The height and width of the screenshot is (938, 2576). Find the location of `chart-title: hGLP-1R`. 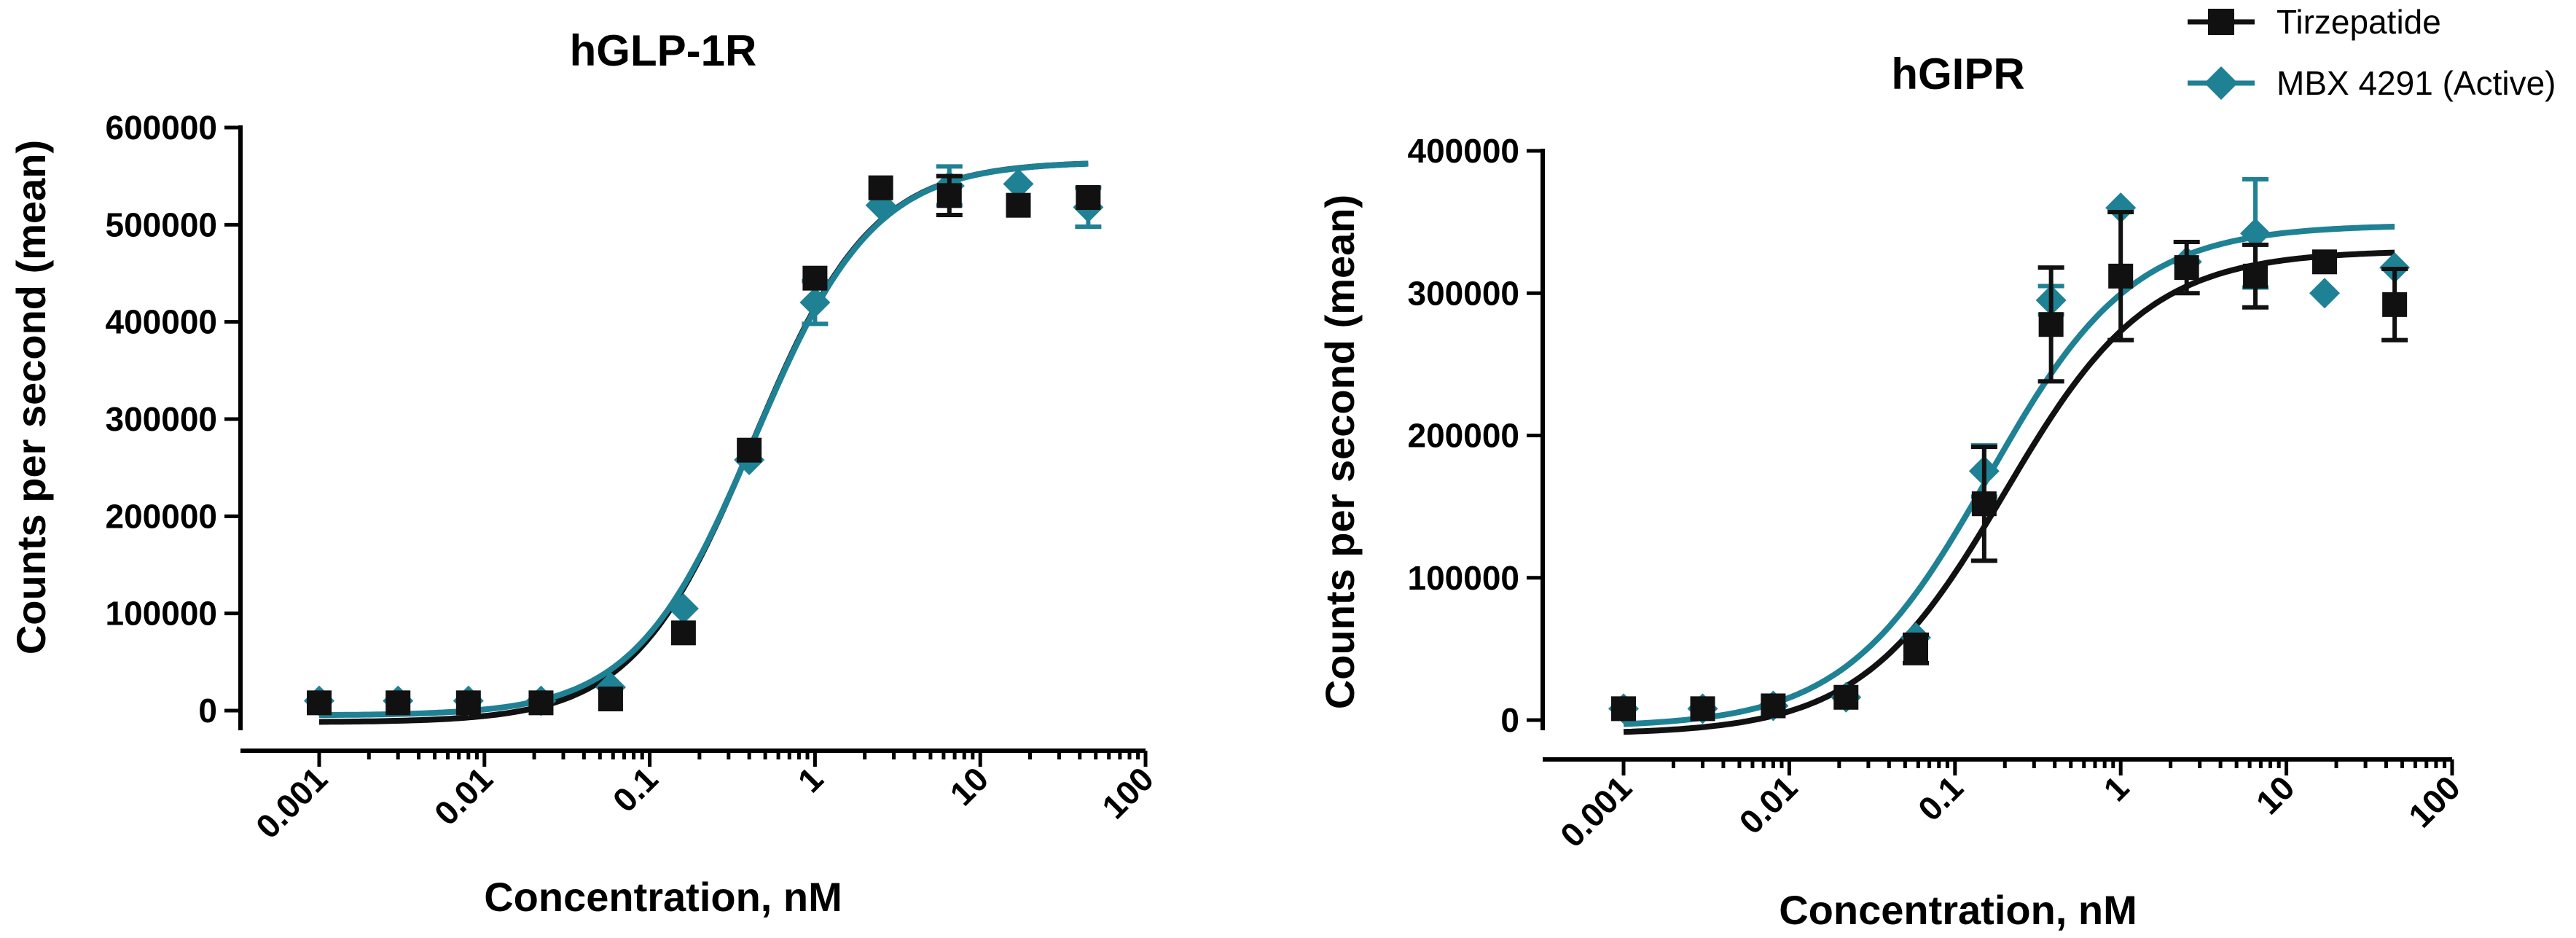

chart-title: hGLP-1R is located at coordinates (663, 50).